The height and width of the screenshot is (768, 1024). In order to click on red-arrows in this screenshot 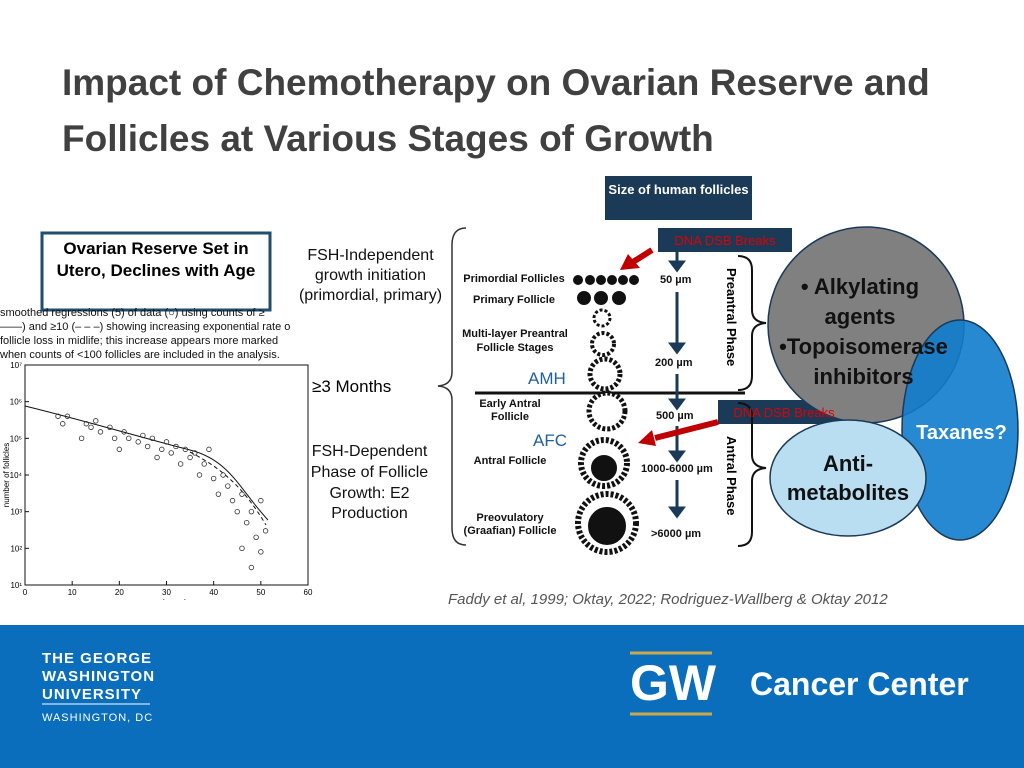, I will do `click(669, 346)`.